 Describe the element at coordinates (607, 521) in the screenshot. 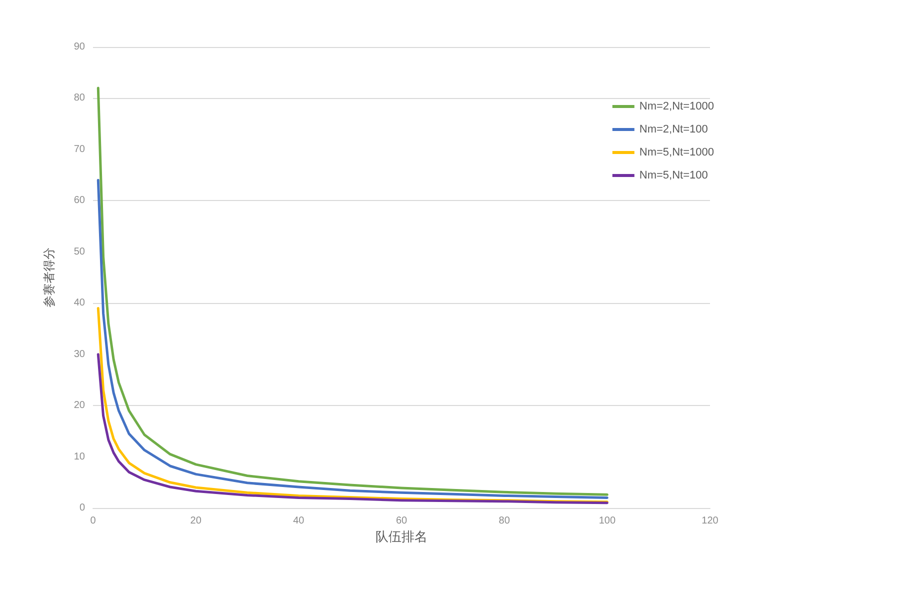

I see `x-tick-label: 100` at that location.